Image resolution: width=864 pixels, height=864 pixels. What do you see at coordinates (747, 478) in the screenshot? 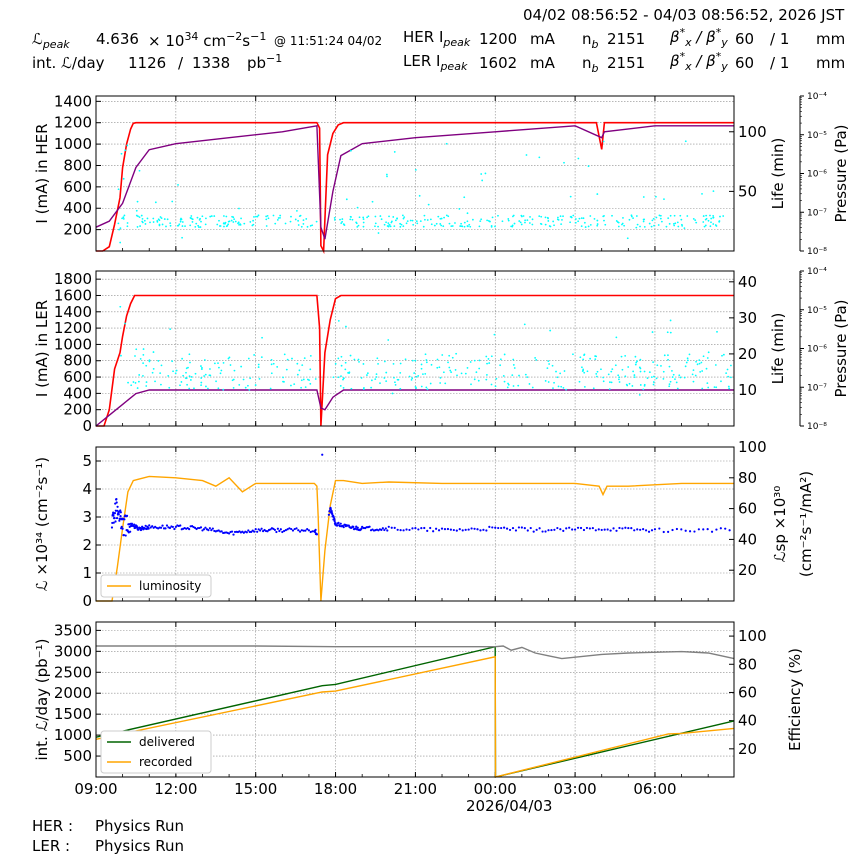
I see `y2-tick-label: 80` at bounding box center [747, 478].